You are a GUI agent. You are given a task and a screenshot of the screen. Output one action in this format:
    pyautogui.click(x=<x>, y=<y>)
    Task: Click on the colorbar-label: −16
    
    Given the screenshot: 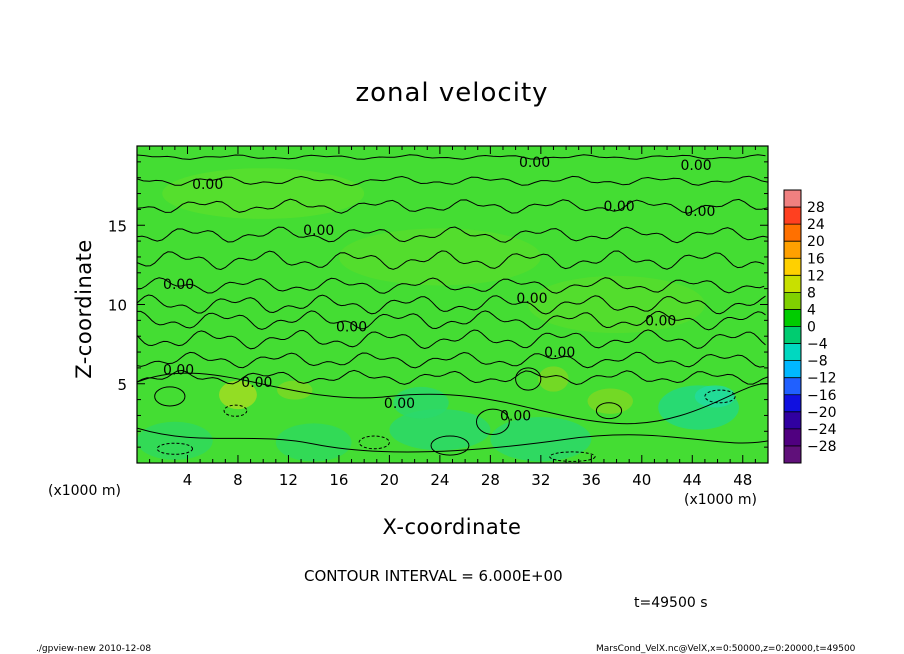 What is the action you would take?
    pyautogui.click(x=822, y=396)
    